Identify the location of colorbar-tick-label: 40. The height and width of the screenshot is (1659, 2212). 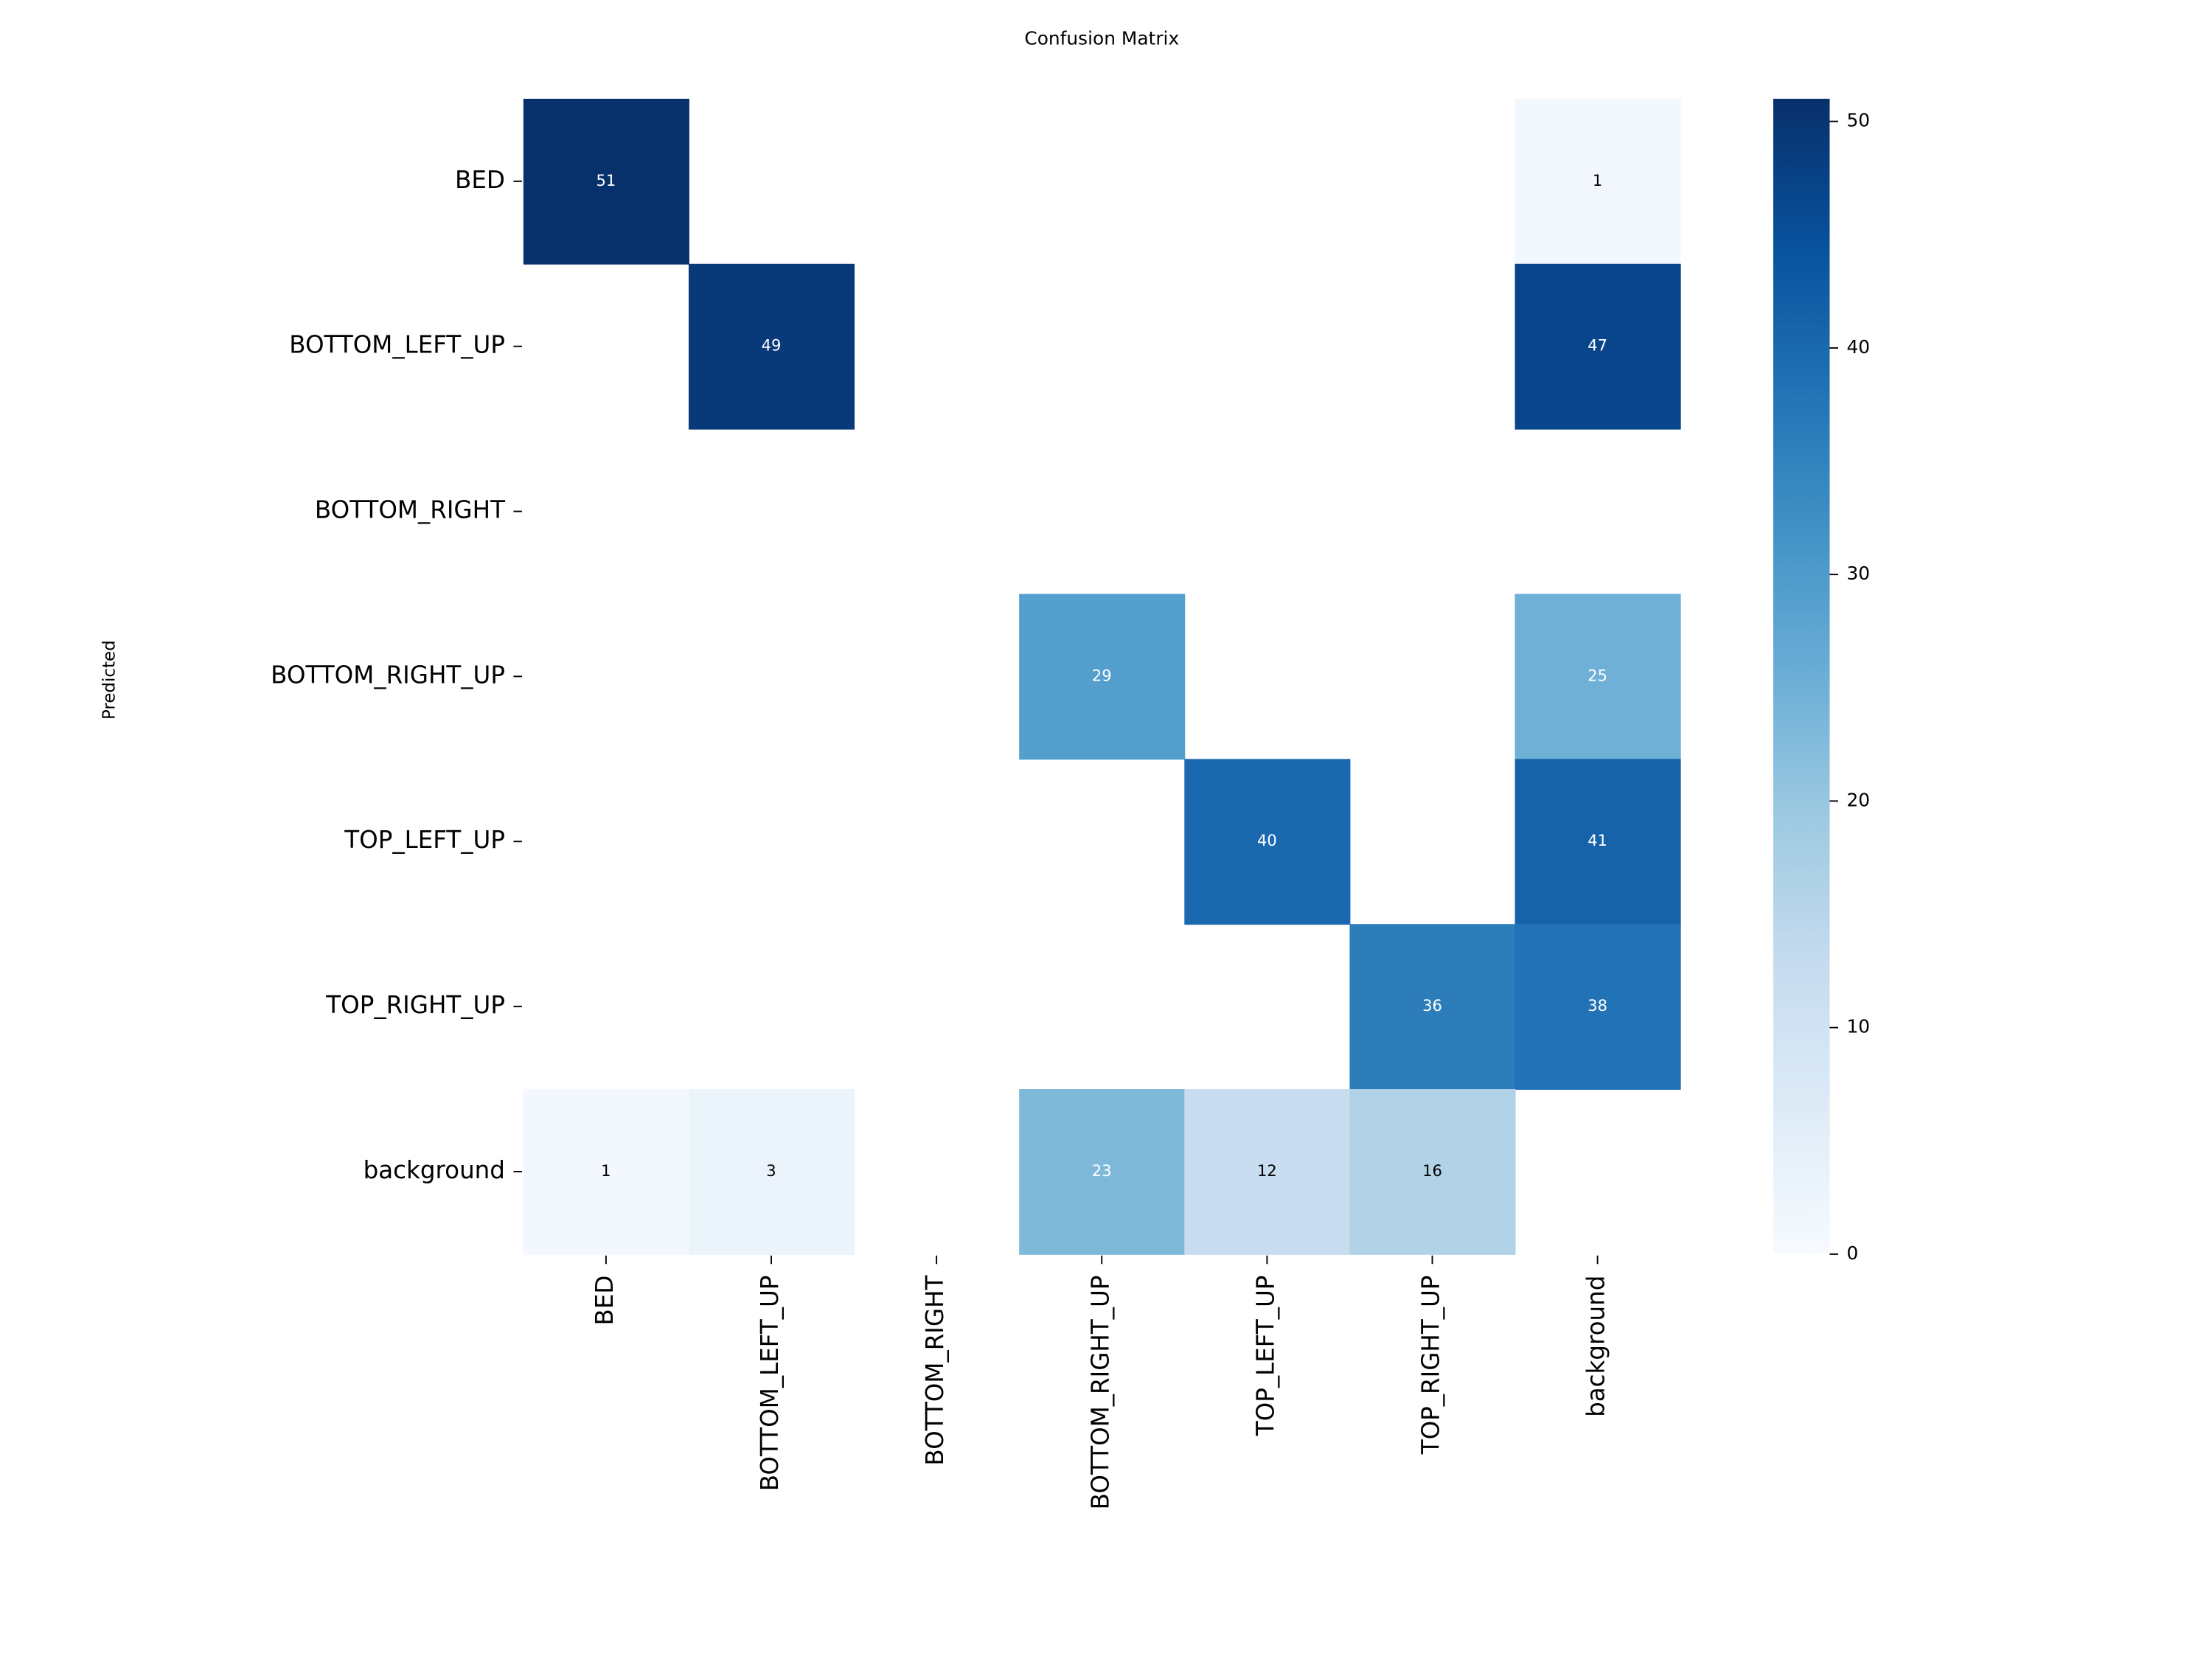
(1858, 347).